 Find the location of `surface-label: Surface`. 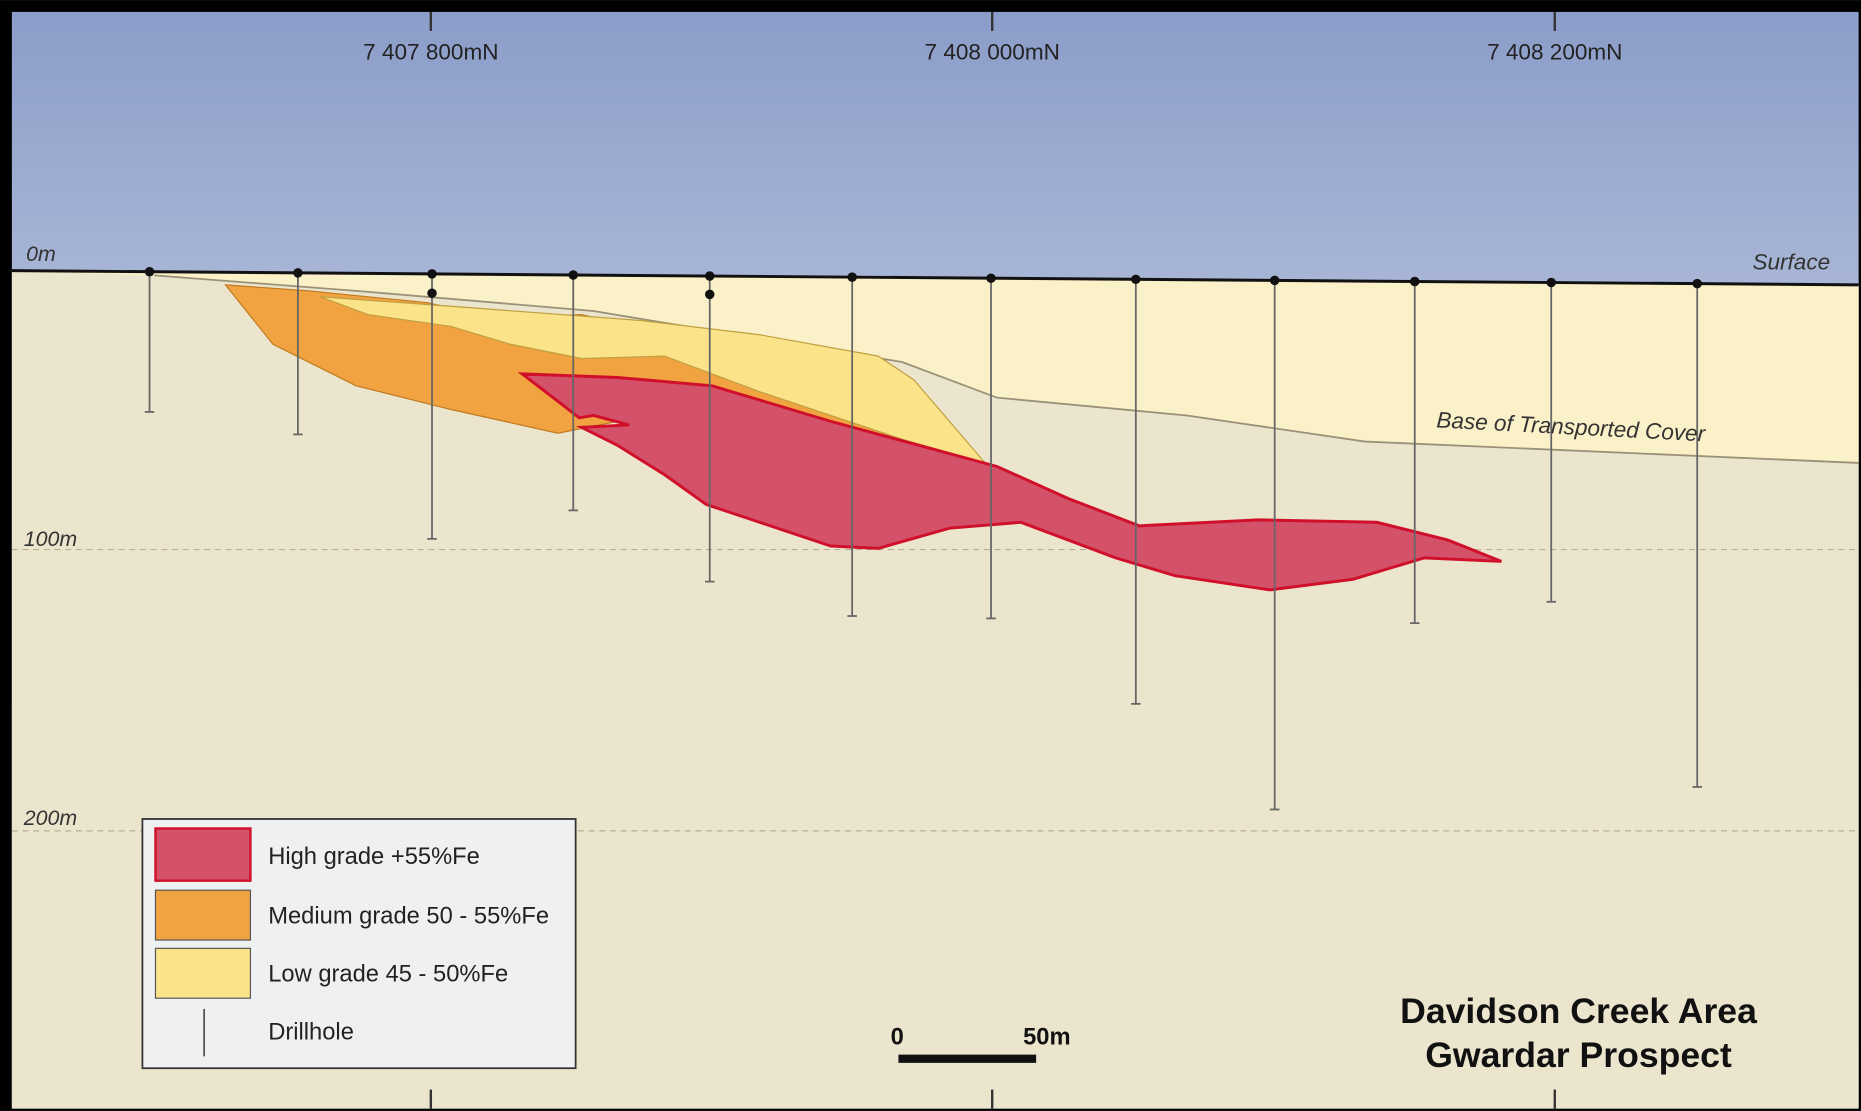

surface-label: Surface is located at coordinates (1791, 261).